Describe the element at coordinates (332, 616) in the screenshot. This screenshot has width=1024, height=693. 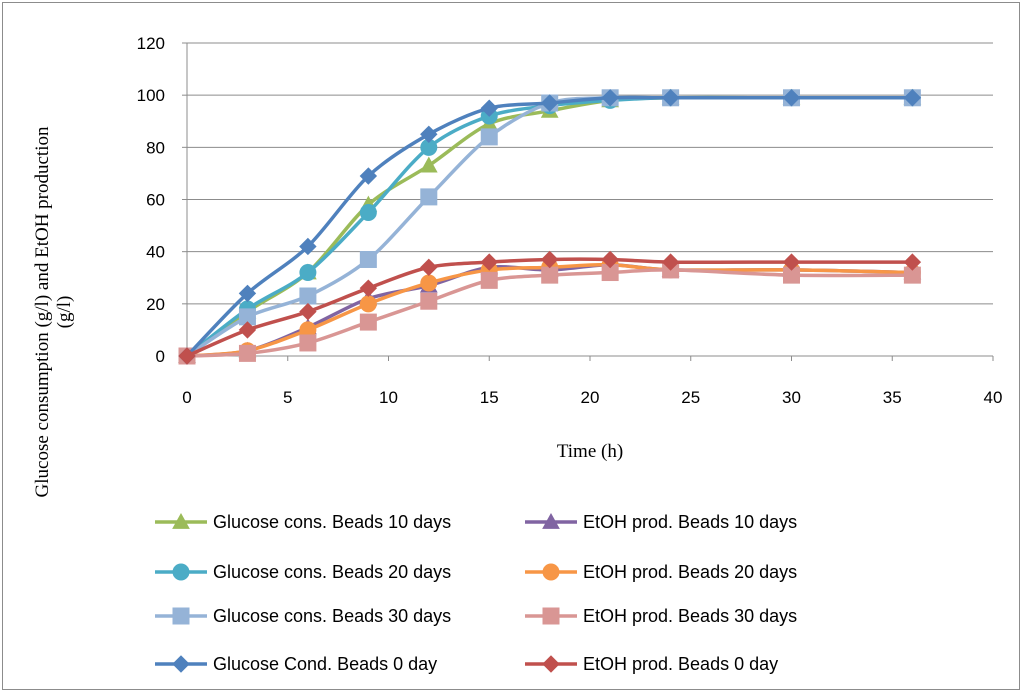
I see `legend-label: Glucose cons. Beads 30 days` at that location.